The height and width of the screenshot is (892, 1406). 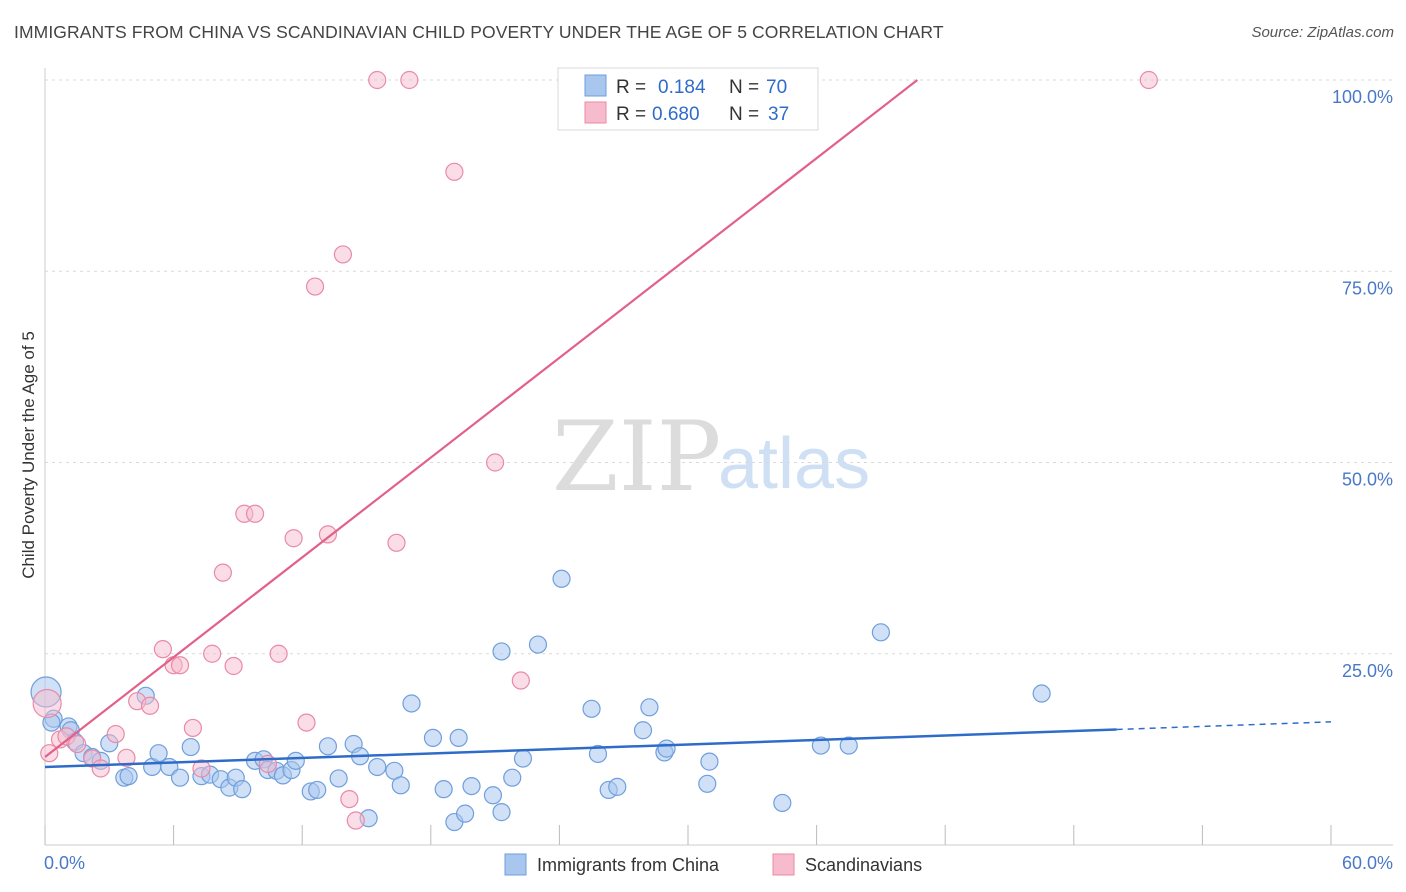 What do you see at coordinates (1367, 671) in the screenshot?
I see `y-tick-label-0: 25.0%` at bounding box center [1367, 671].